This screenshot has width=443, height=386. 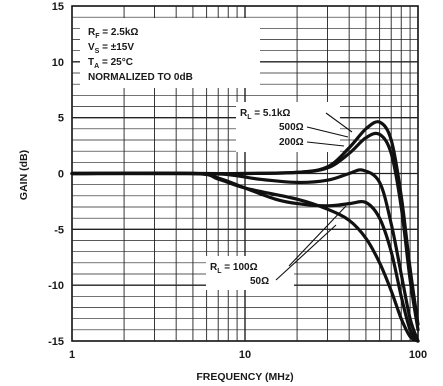 I want to click on ta-condition: TA = 25°C, so click(x=110, y=63).